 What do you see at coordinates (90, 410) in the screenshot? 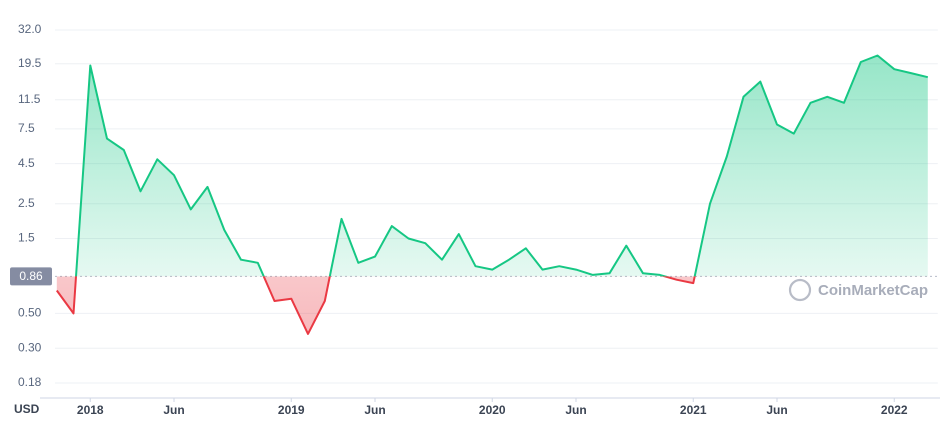
I see `x-tick-label: 2018` at bounding box center [90, 410].